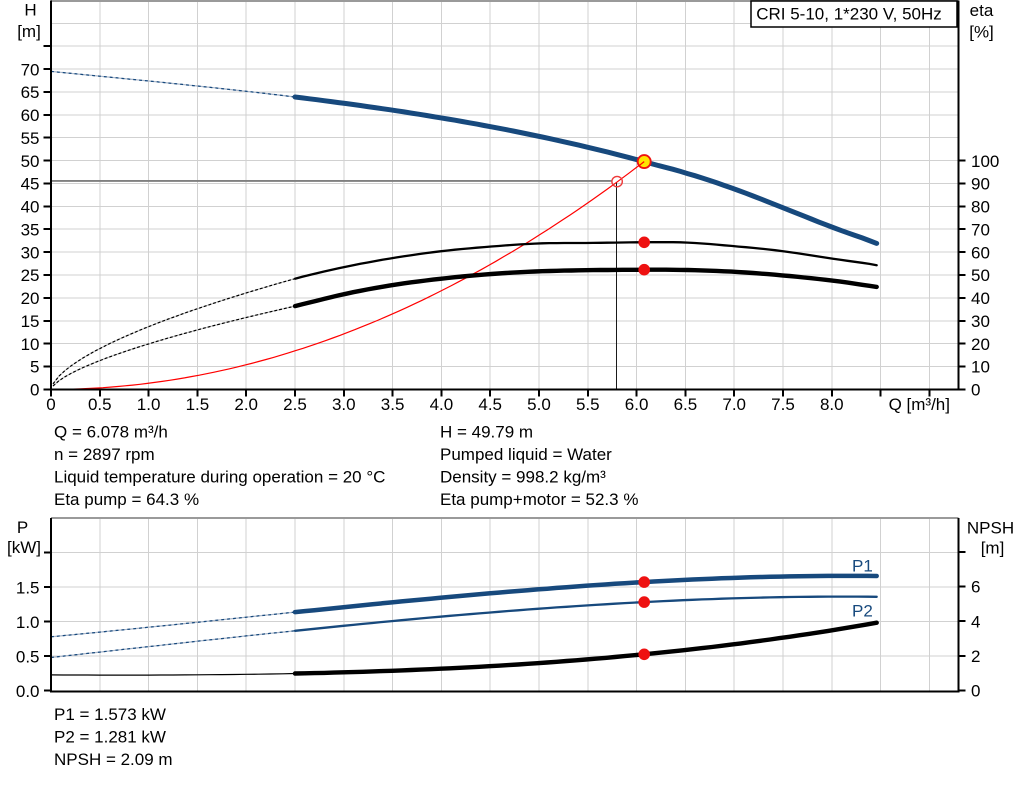 Image resolution: width=1024 pixels, height=786 pixels. Describe the element at coordinates (246, 404) in the screenshot. I see `svg-text: 2.0` at that location.